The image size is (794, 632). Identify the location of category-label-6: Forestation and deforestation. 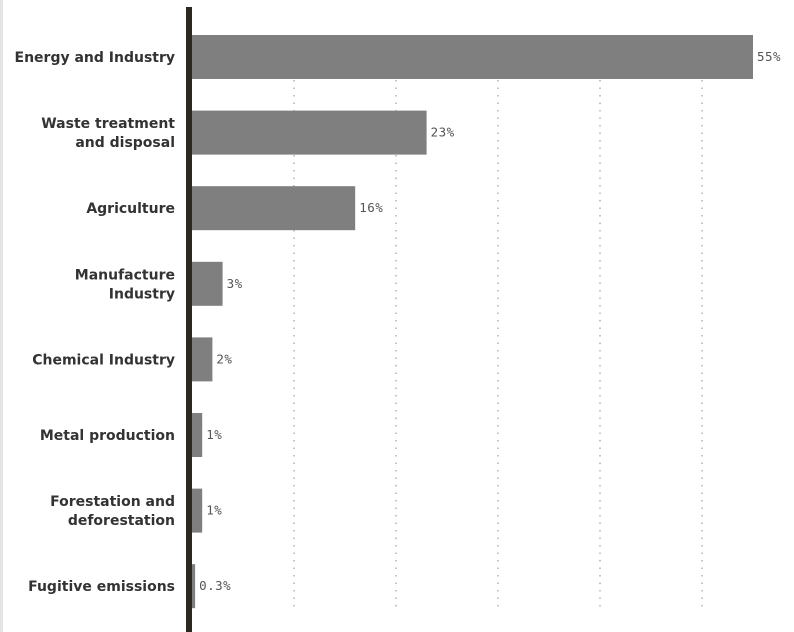
(112, 511).